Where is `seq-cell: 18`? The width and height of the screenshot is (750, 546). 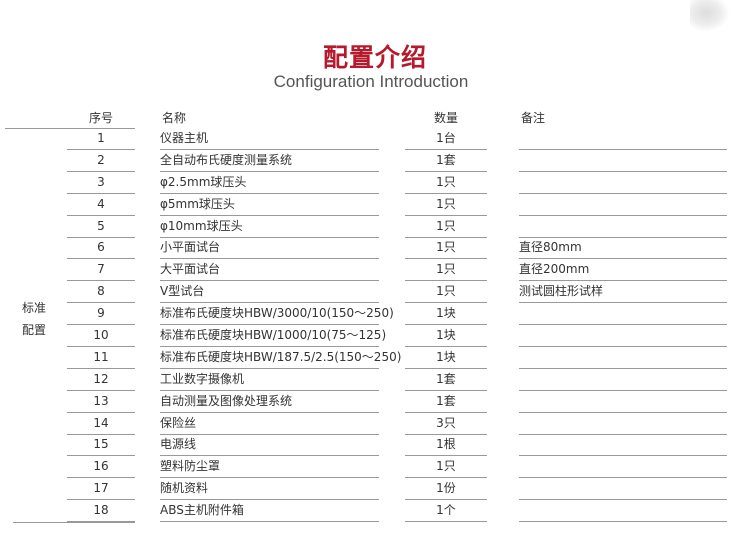
seq-cell: 18 is located at coordinates (101, 511).